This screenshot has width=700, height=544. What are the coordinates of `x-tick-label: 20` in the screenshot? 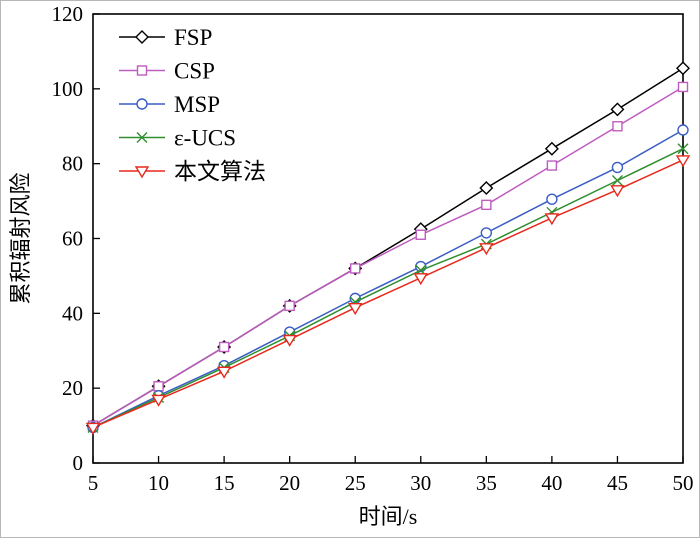 It's located at (289, 483).